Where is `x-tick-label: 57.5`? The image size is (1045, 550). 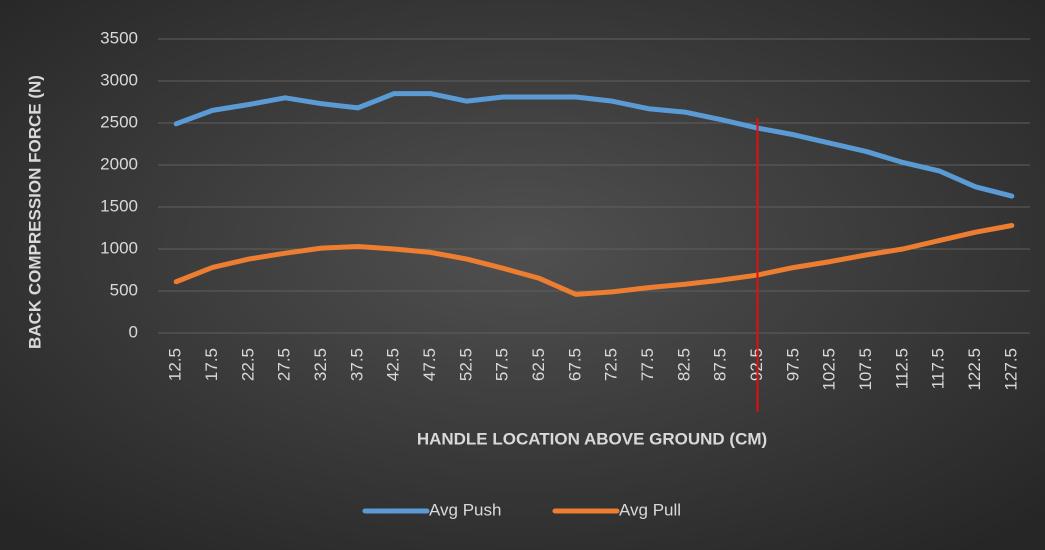
x-tick-label: 57.5 is located at coordinates (502, 364).